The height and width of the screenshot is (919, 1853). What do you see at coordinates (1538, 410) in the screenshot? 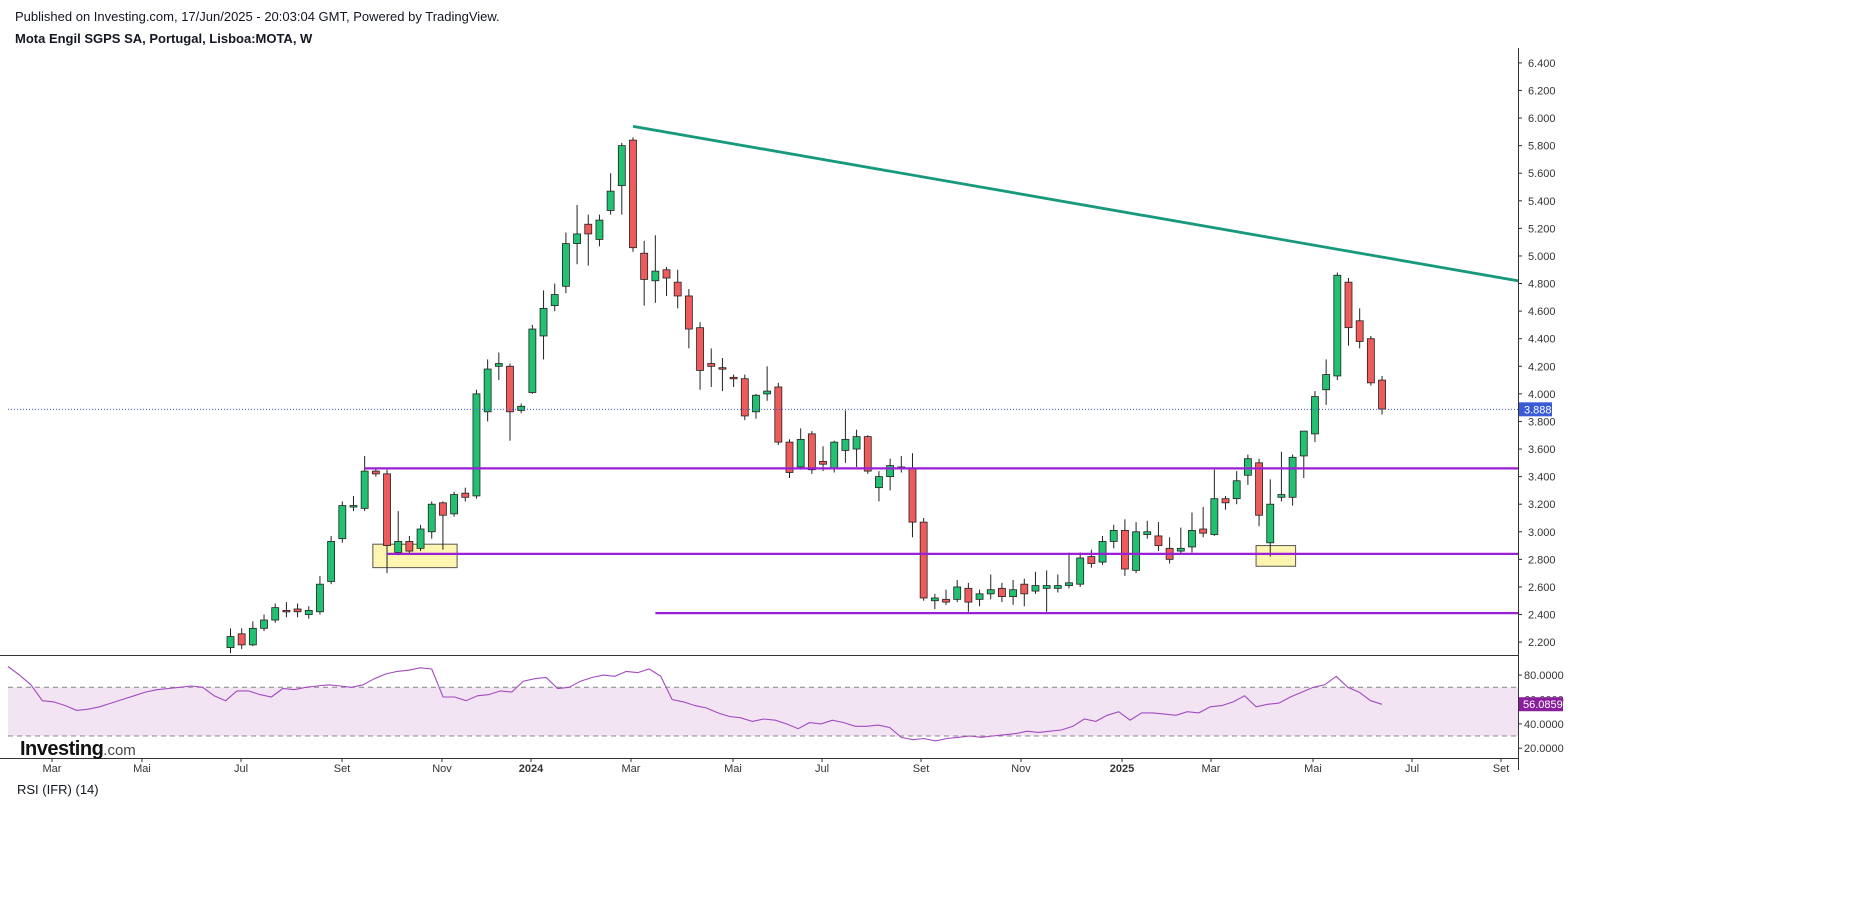
I see `last-price-label: 3.888` at bounding box center [1538, 410].